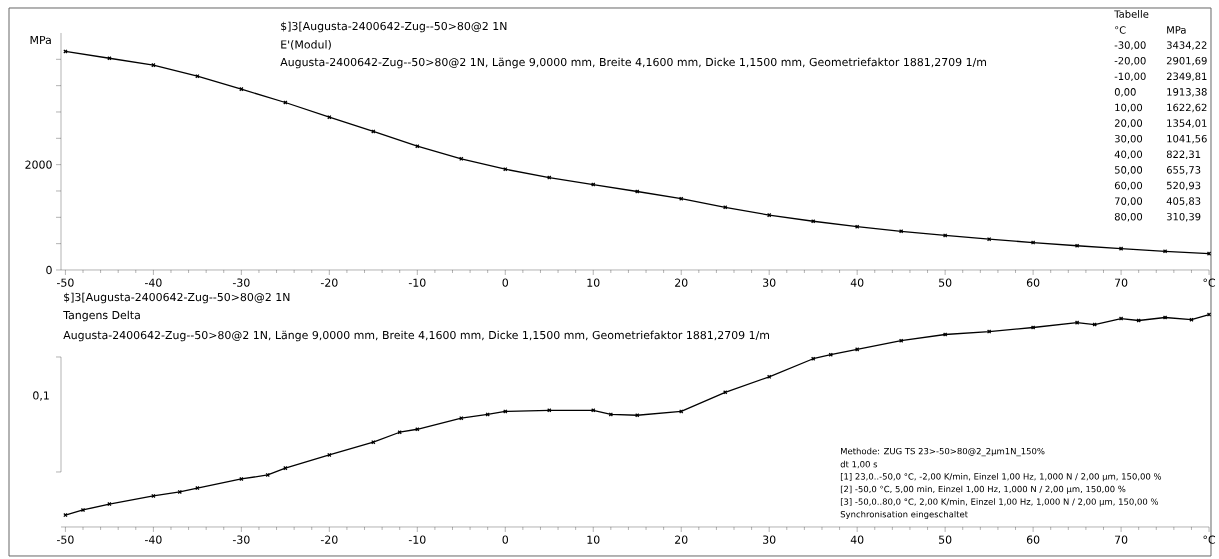 The image size is (1219, 559). What do you see at coordinates (1183, 186) in the screenshot?
I see `annotation: 520,93` at bounding box center [1183, 186].